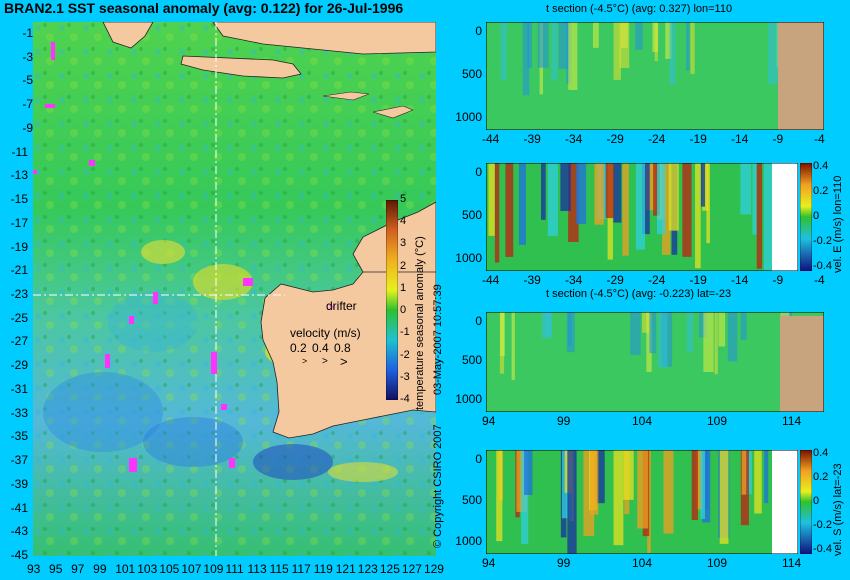 This screenshot has height=580, width=850. I want to click on copyright: © Copyright CSIRO 2007, so click(438, 486).